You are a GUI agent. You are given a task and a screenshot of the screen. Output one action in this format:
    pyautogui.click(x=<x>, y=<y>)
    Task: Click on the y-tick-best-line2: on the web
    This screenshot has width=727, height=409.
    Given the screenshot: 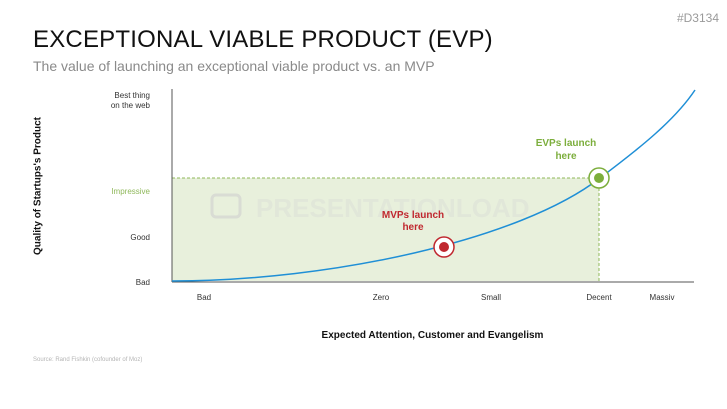 What is the action you would take?
    pyautogui.click(x=131, y=105)
    